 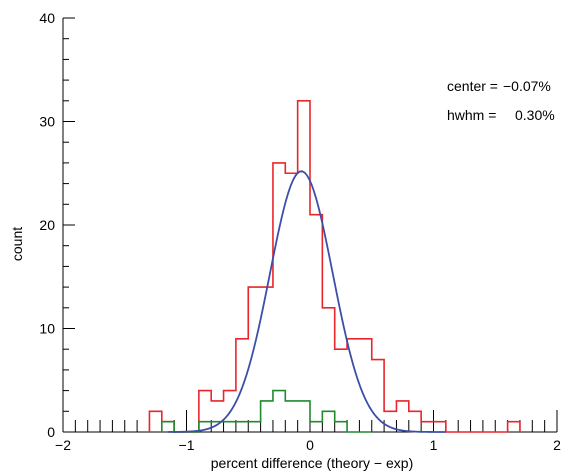 I want to click on x-tick-label: 2, so click(x=557, y=445).